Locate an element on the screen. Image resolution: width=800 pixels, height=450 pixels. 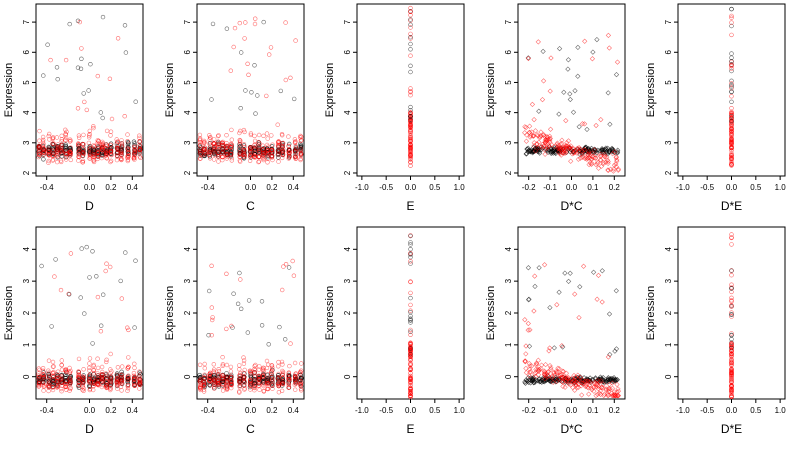
y-axis-label: Expression is located at coordinates (491, 90).